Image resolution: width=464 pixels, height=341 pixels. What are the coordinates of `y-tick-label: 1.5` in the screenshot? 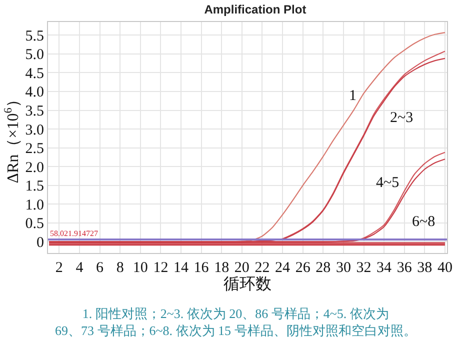 It's located at (34, 186).